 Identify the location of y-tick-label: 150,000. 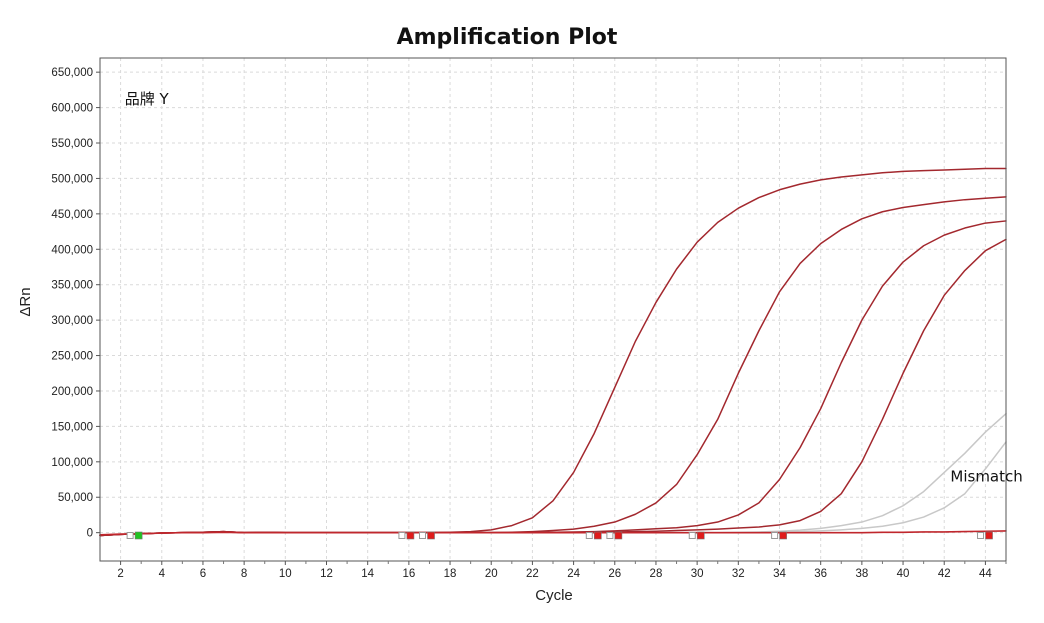
(72, 427).